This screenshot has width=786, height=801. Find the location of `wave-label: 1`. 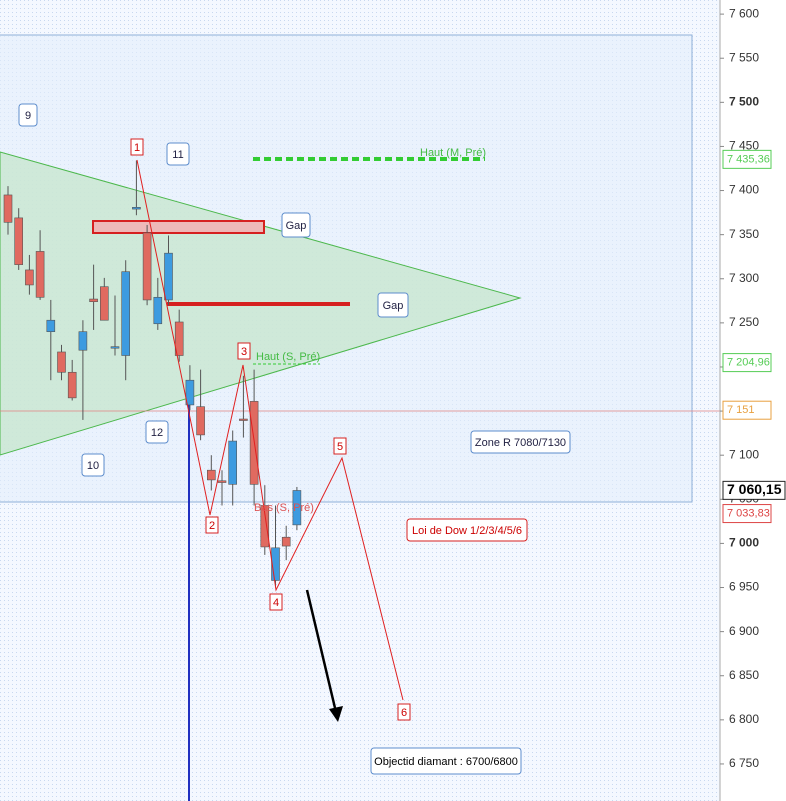

wave-label: 1 is located at coordinates (137, 148).